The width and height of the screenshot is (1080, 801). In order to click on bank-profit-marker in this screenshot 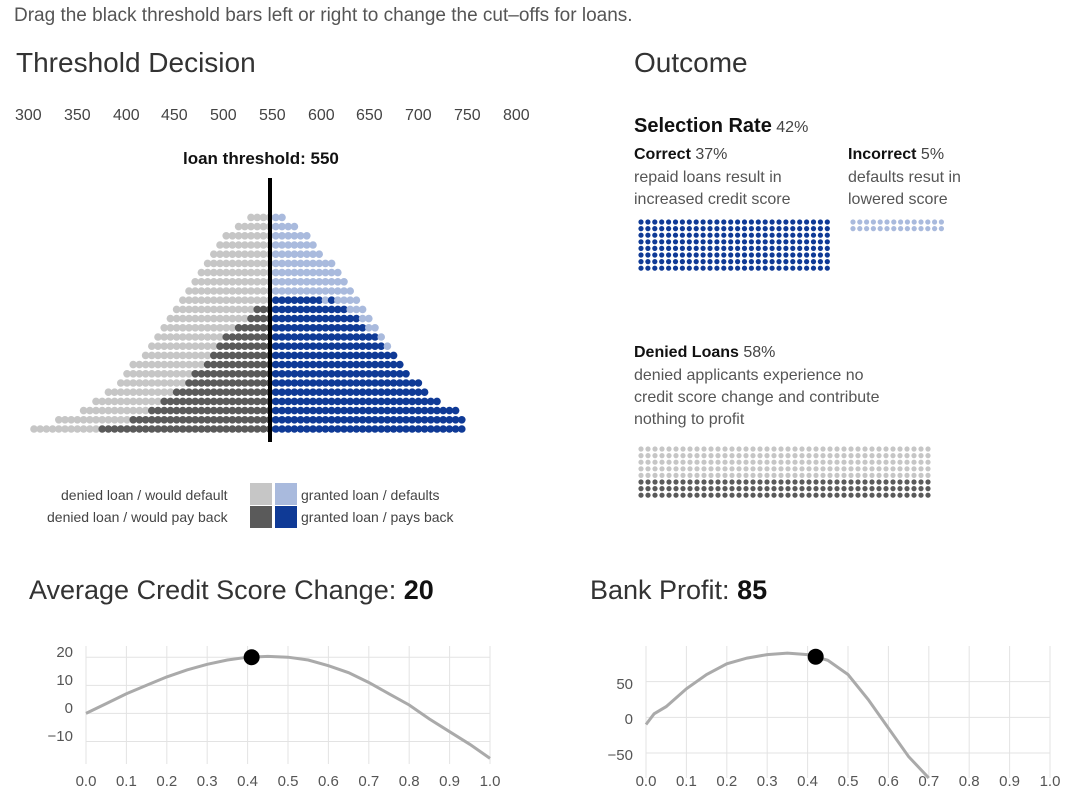, I will do `click(815, 656)`.